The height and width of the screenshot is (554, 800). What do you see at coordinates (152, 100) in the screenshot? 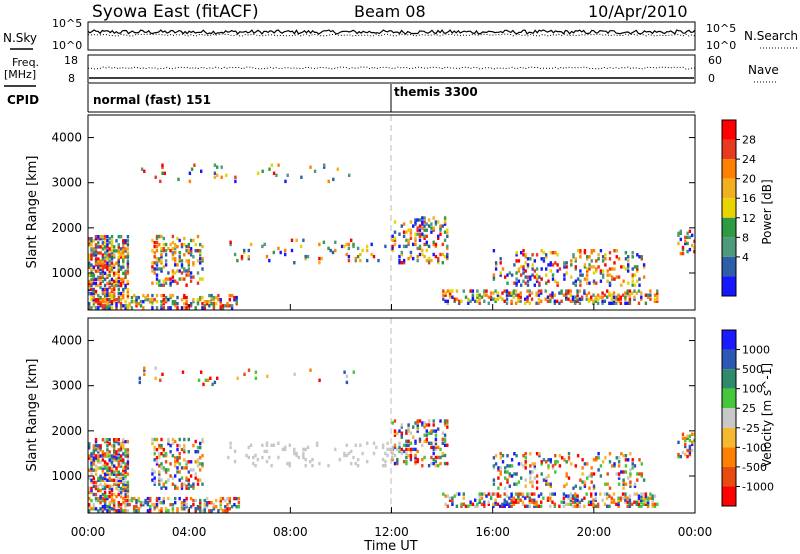
I see `cpid-mode-1: normal (fast) 151` at bounding box center [152, 100].